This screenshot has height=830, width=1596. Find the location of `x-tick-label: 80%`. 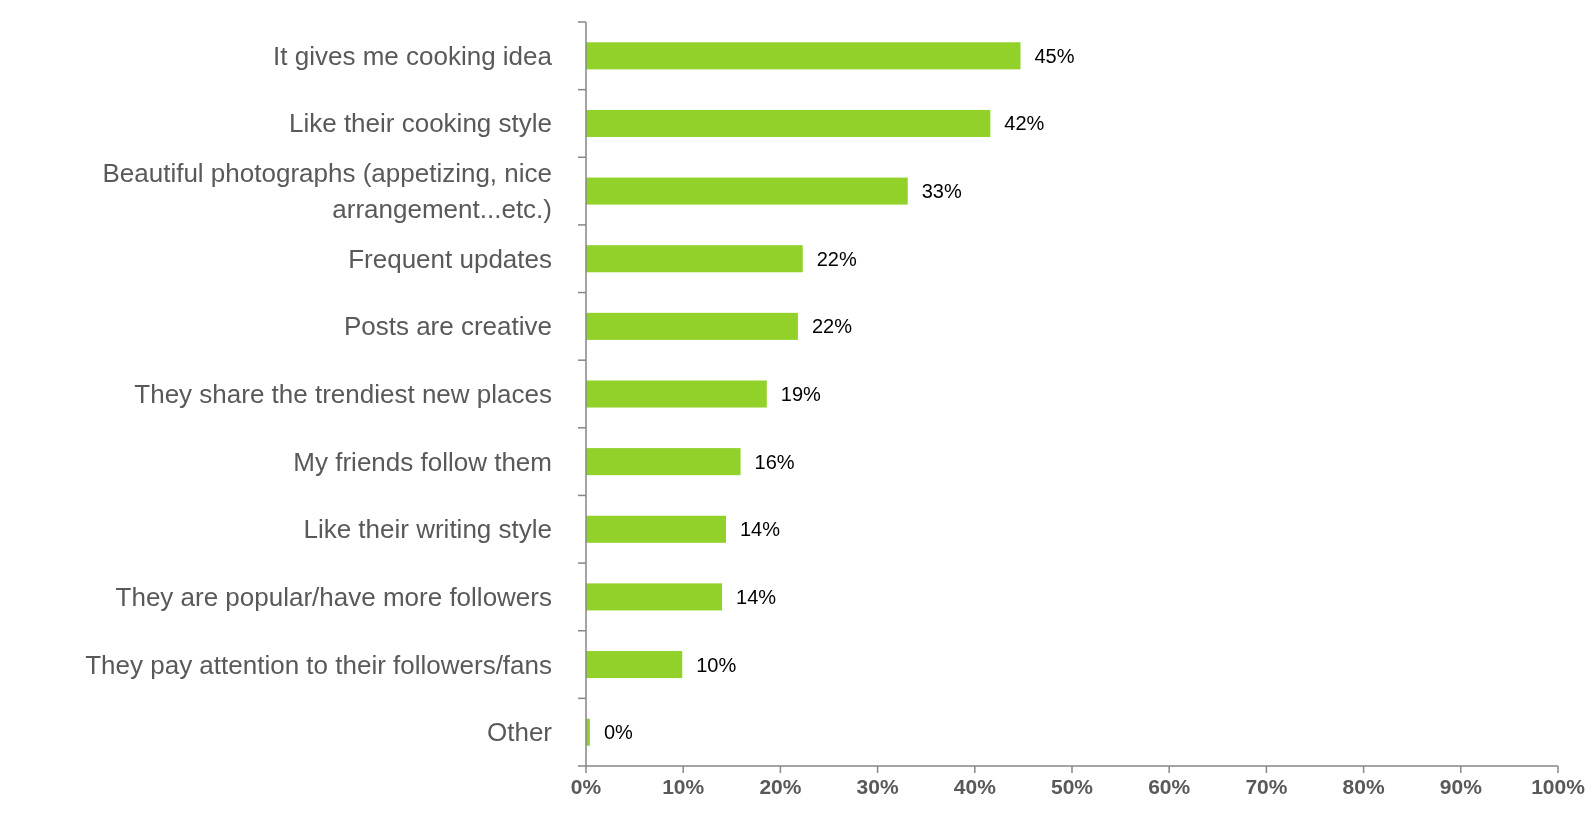

x-tick-label: 80% is located at coordinates (1363, 786).